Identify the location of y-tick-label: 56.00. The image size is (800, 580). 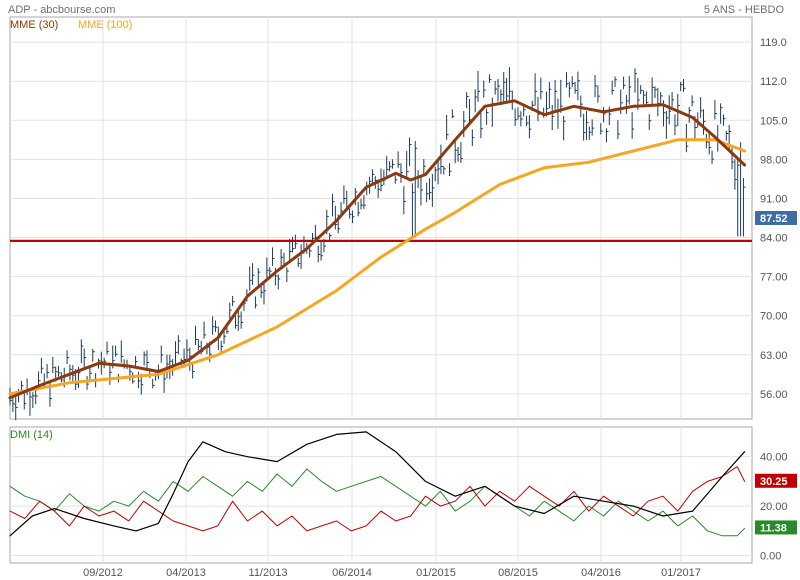
(774, 395).